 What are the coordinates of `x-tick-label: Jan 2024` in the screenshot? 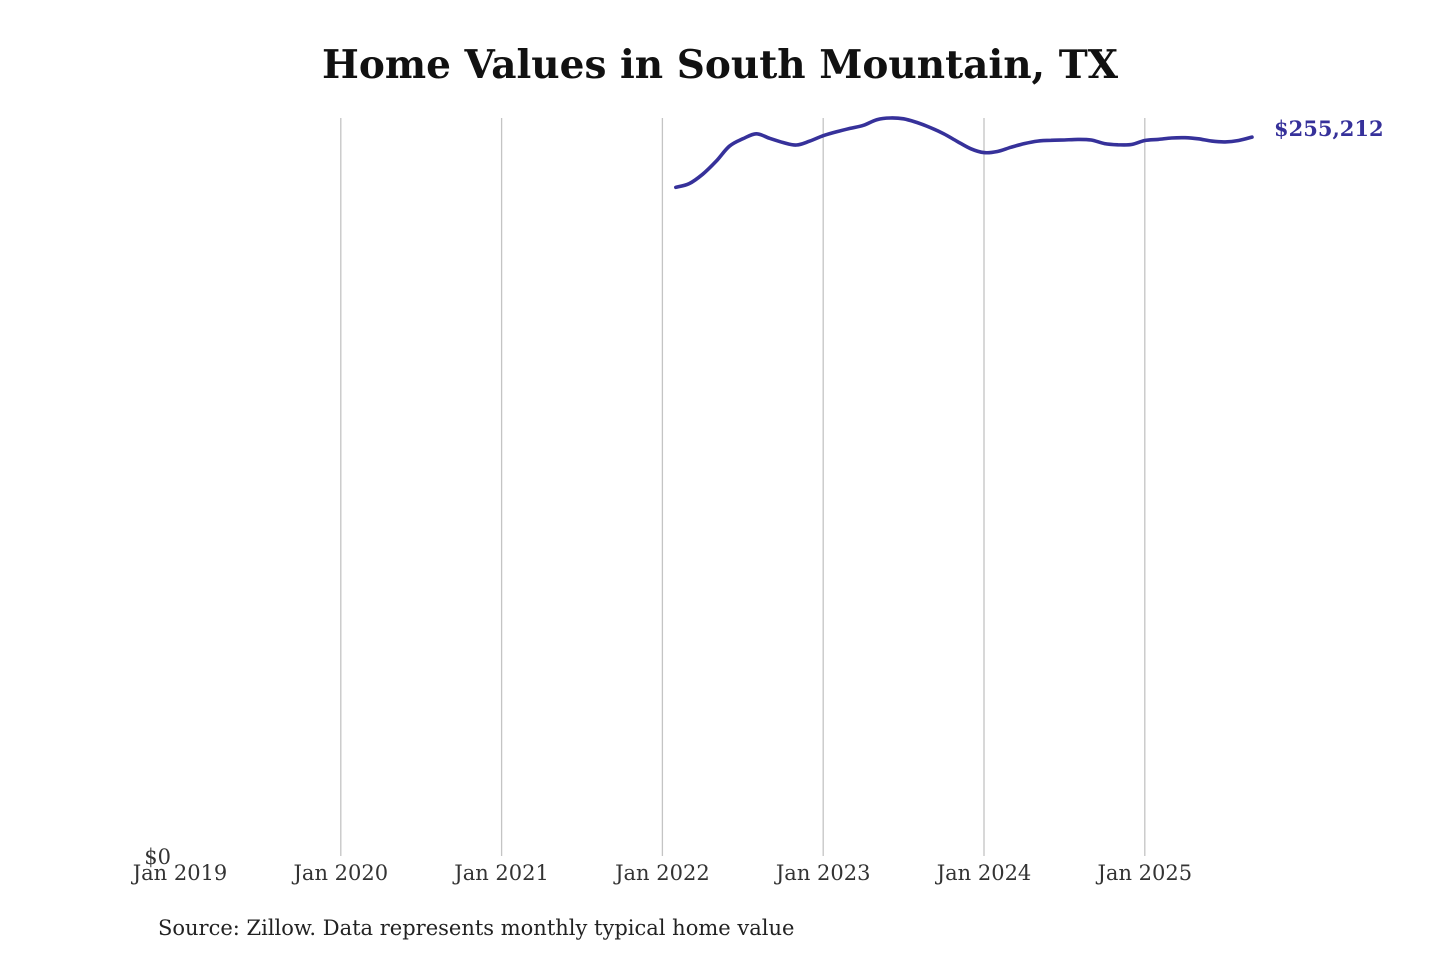 It's located at (983, 873).